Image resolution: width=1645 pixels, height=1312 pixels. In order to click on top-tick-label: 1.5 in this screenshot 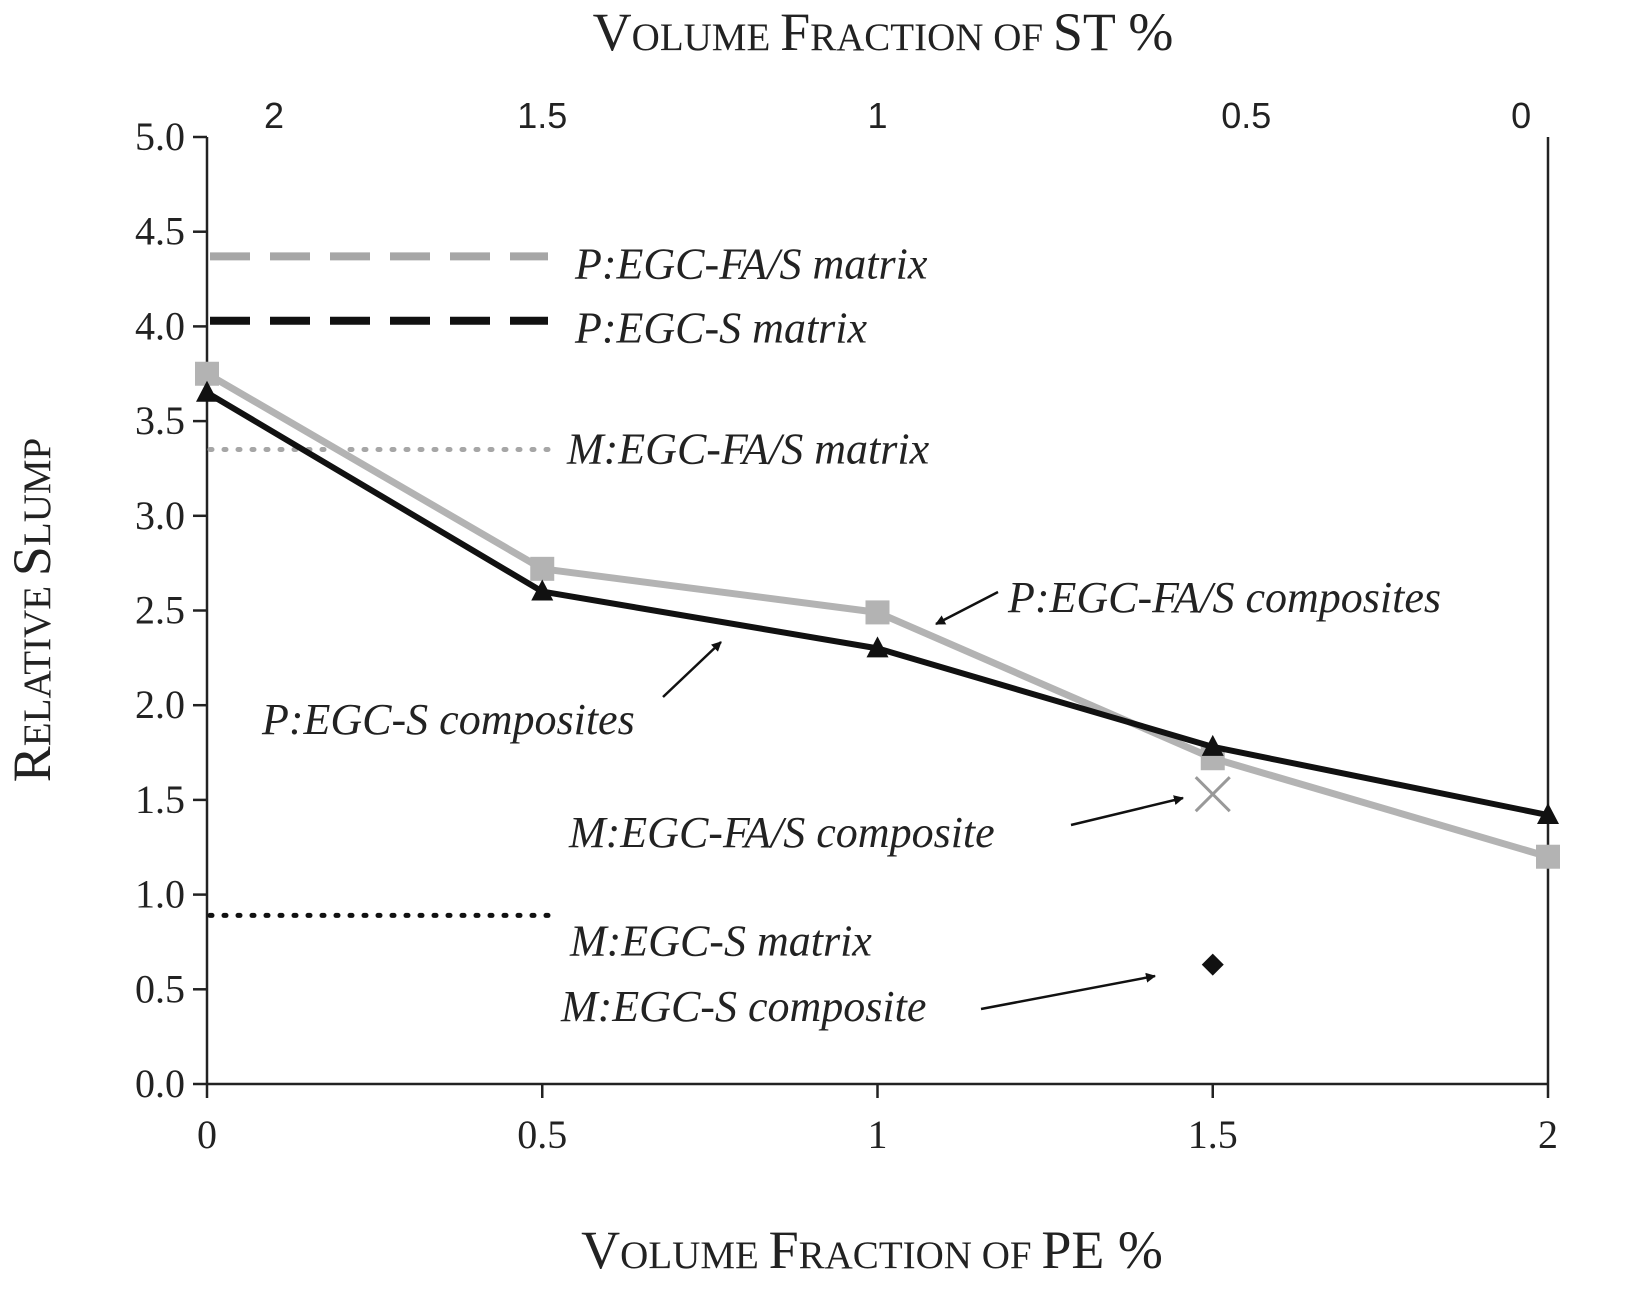, I will do `click(542, 115)`.